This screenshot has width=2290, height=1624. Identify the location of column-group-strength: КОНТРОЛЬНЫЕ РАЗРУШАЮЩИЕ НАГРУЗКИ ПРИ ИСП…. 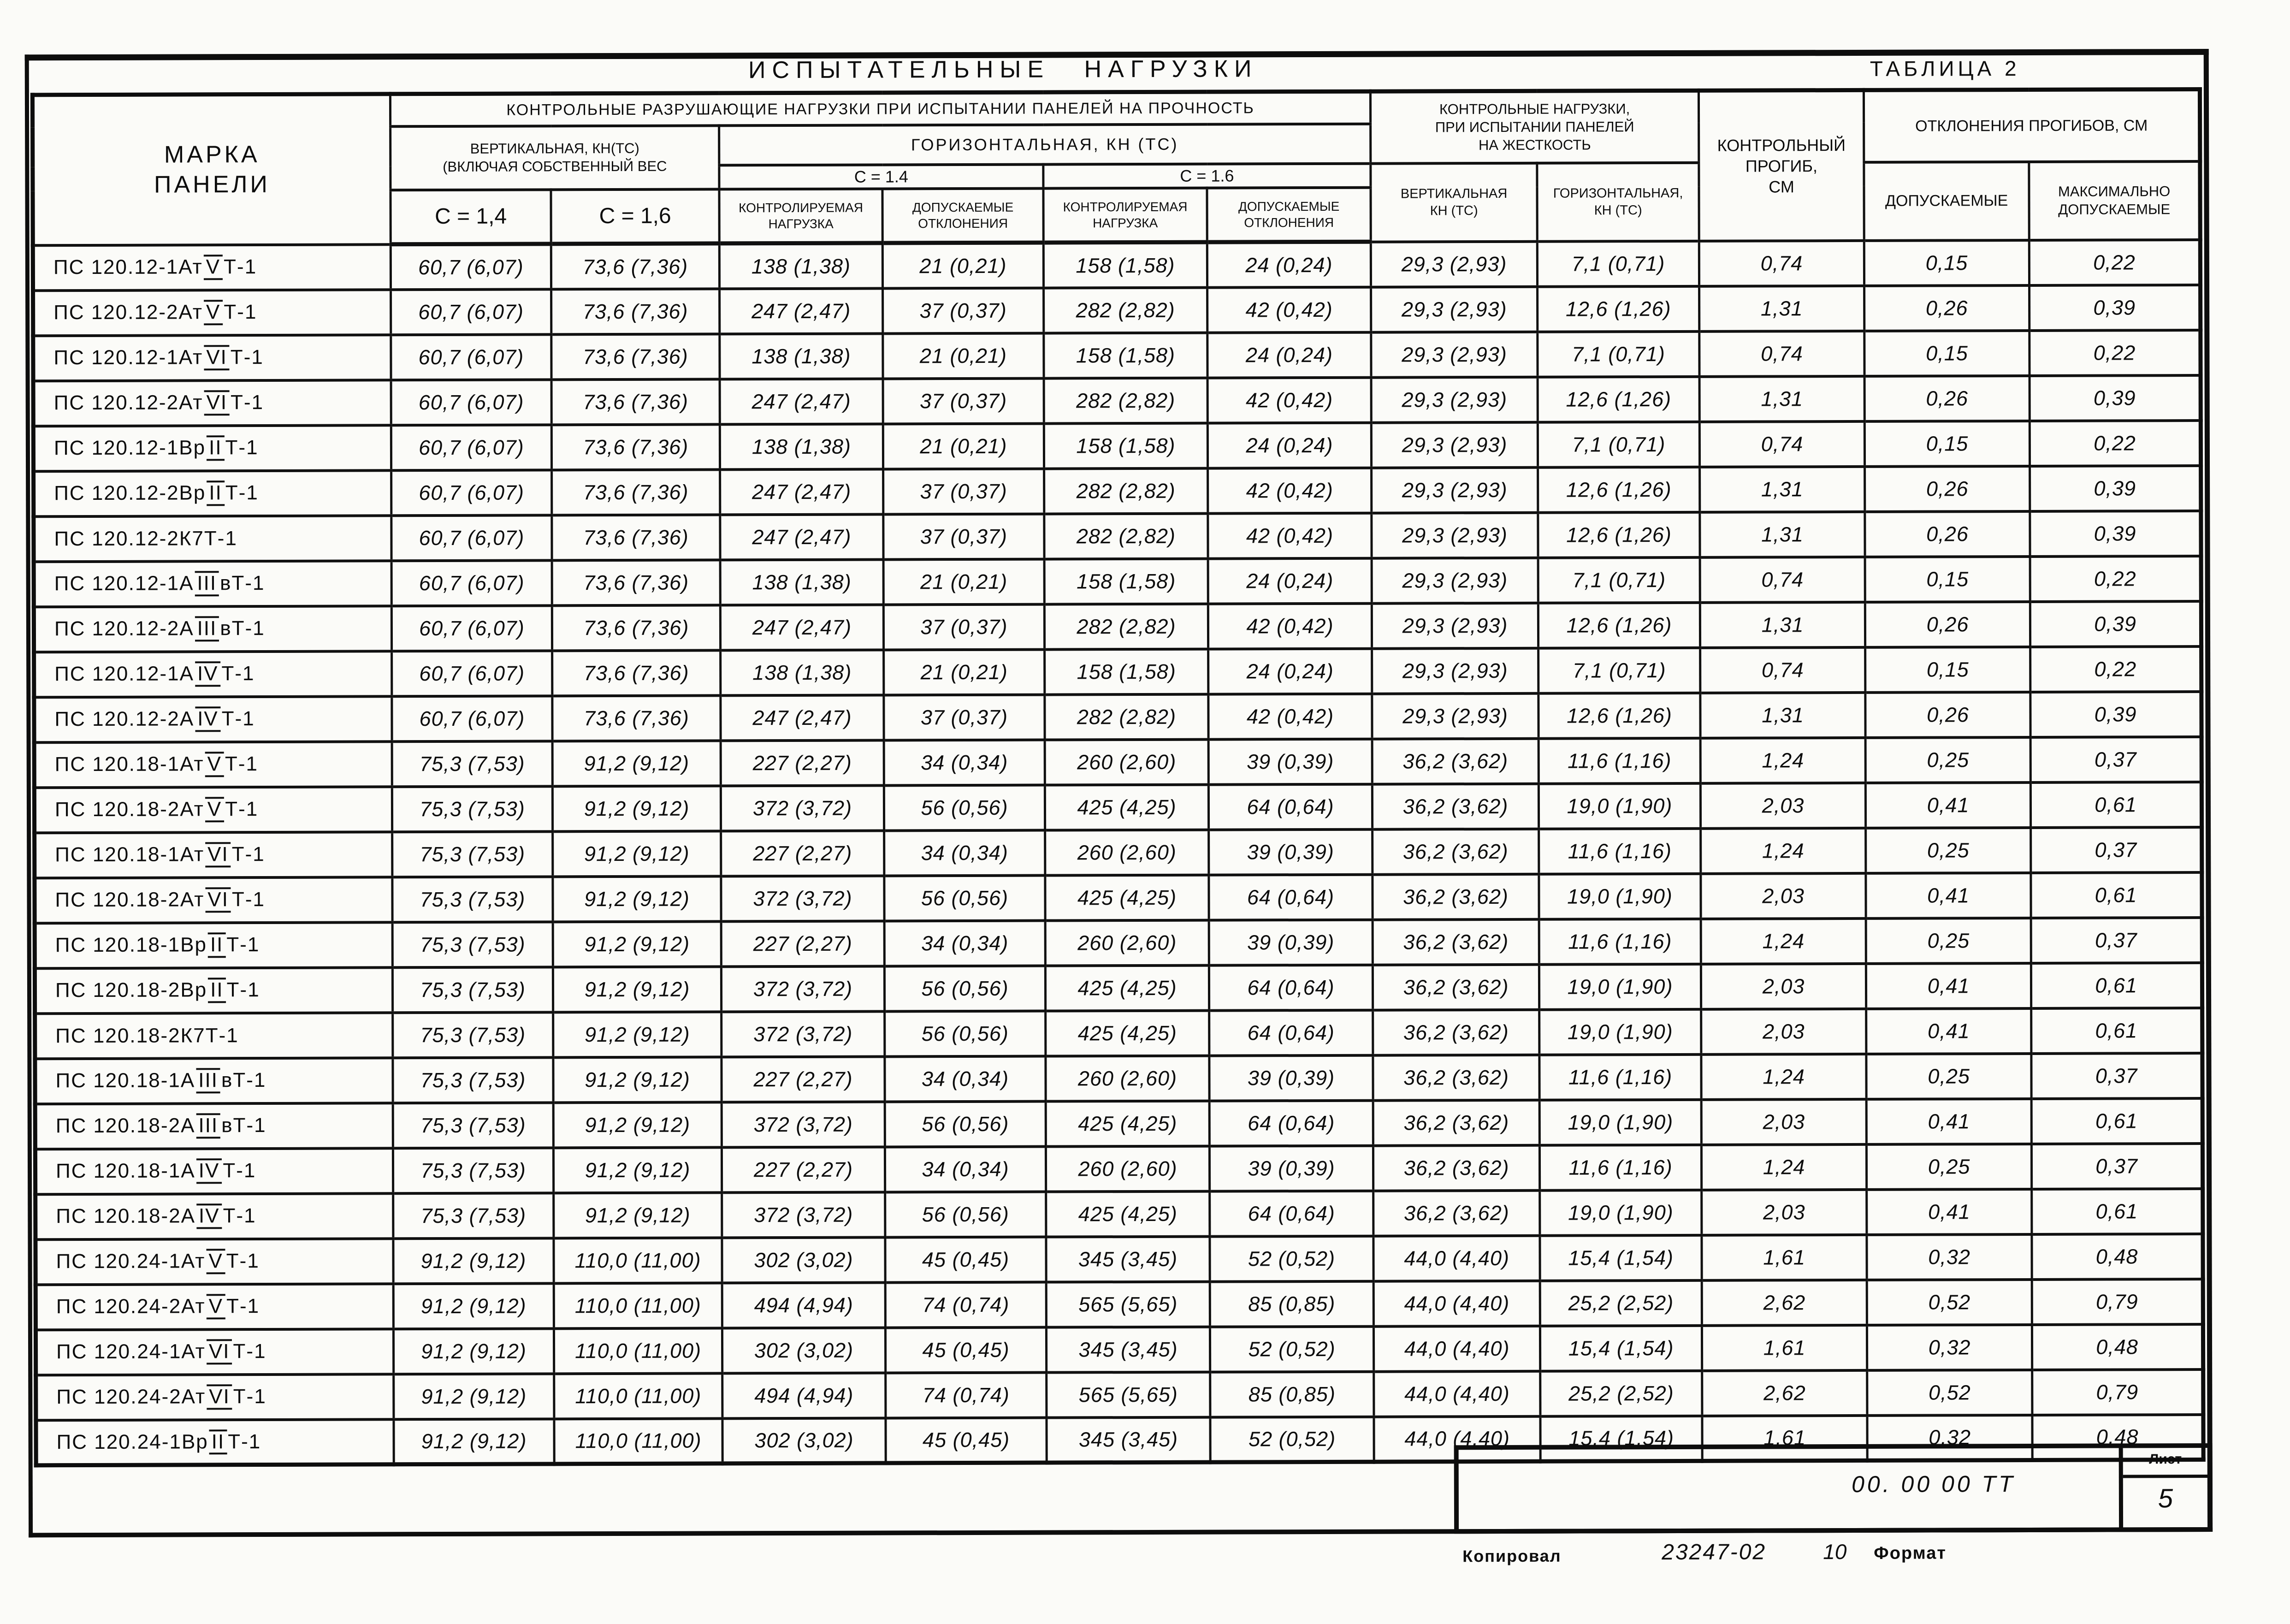
(880, 109).